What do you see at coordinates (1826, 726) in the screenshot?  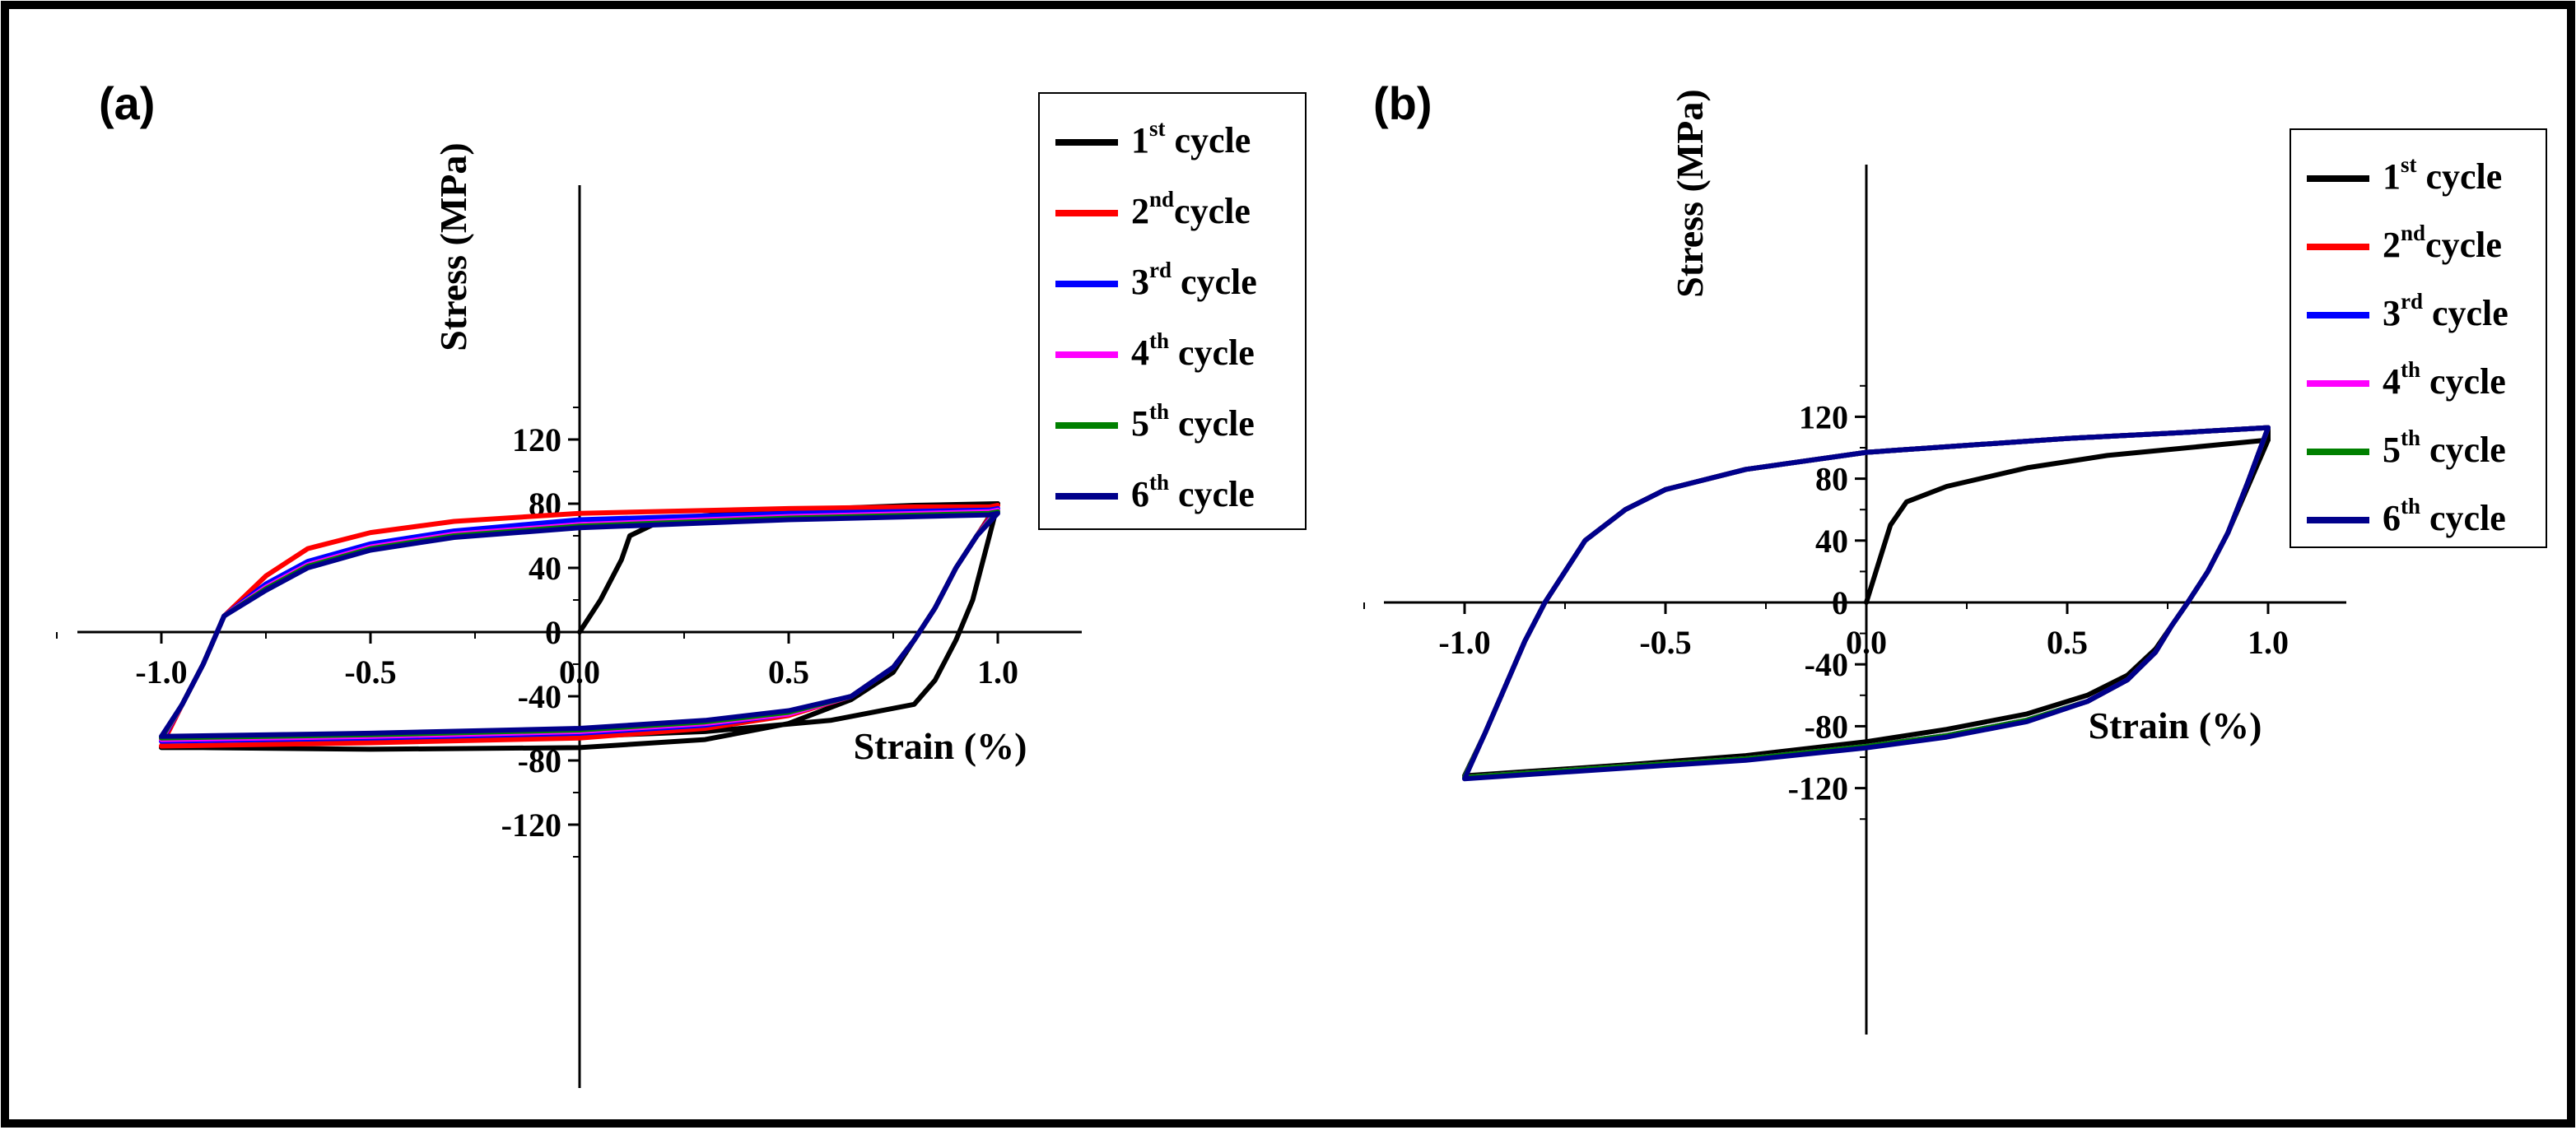 I see `y-tick-label: -80` at bounding box center [1826, 726].